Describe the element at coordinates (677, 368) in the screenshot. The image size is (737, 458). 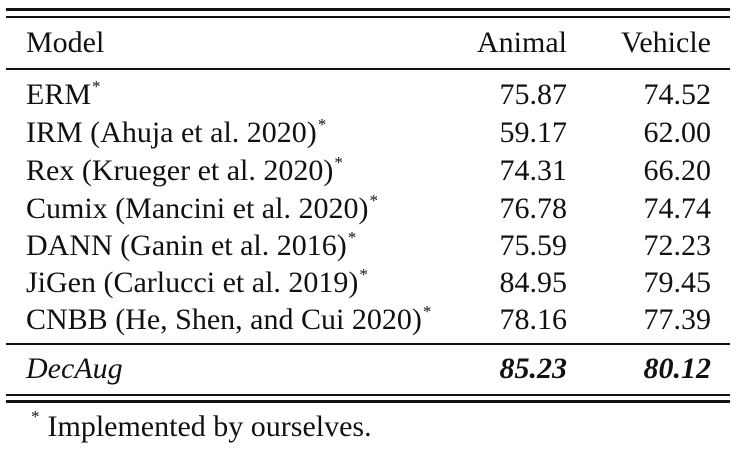
I see `our-vehicle-value: 80.12` at that location.